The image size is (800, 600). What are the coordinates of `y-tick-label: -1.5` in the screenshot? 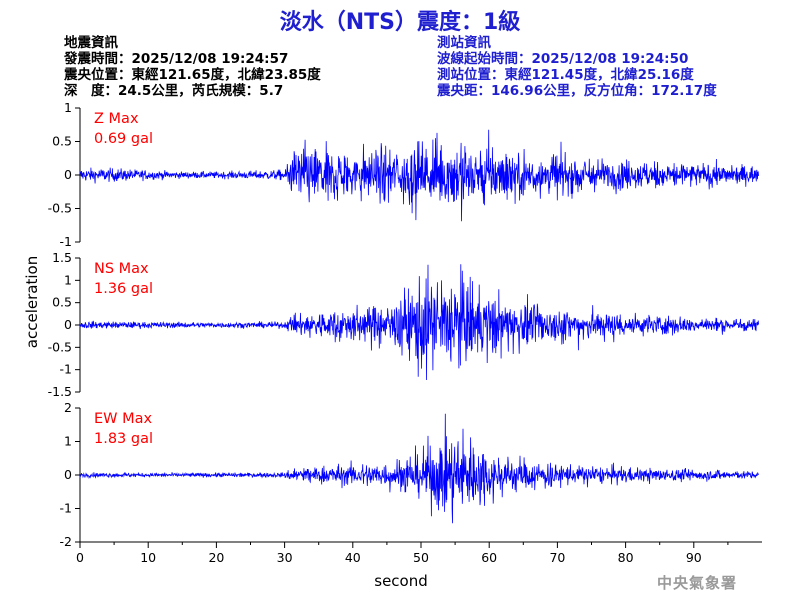 It's located at (60, 391).